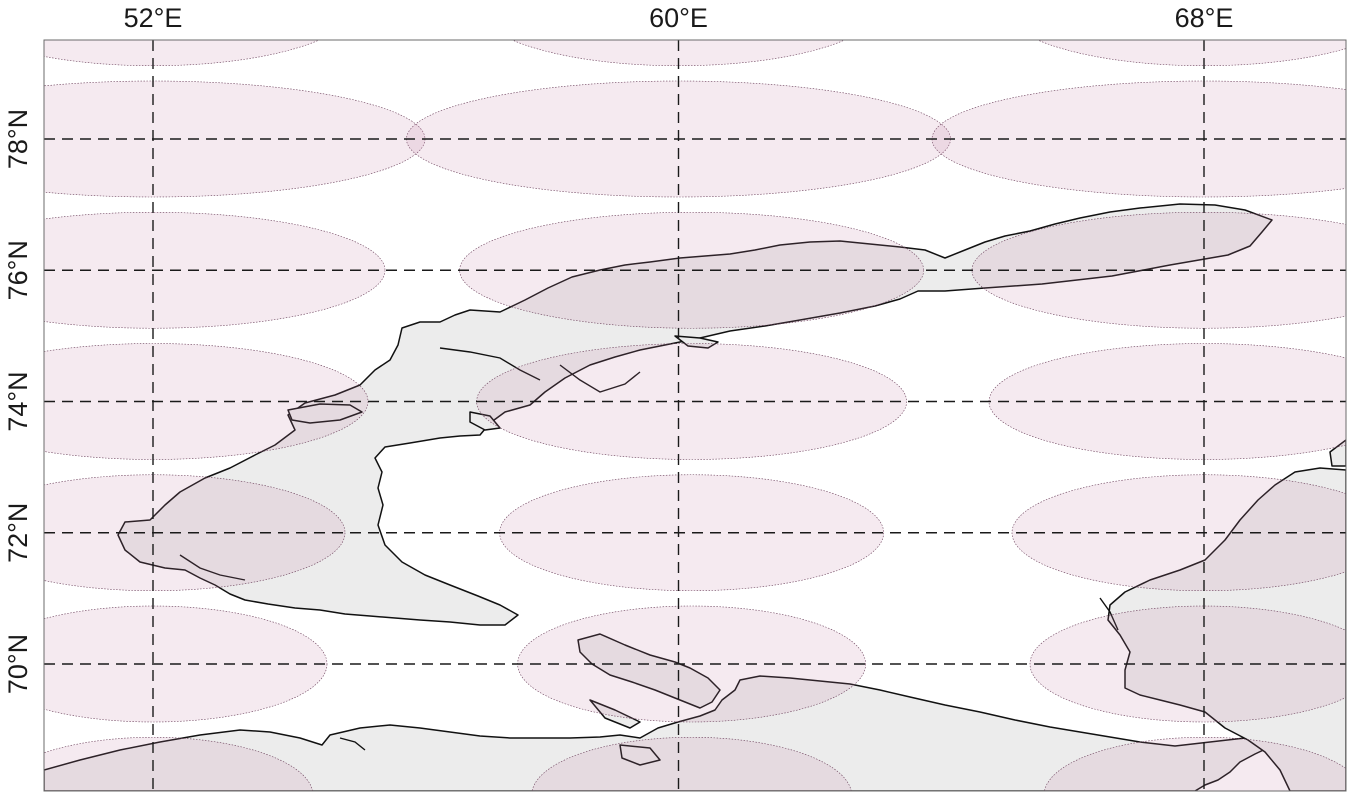  Describe the element at coordinates (1204, 18) in the screenshot. I see `longitude-label: 68°E` at that location.